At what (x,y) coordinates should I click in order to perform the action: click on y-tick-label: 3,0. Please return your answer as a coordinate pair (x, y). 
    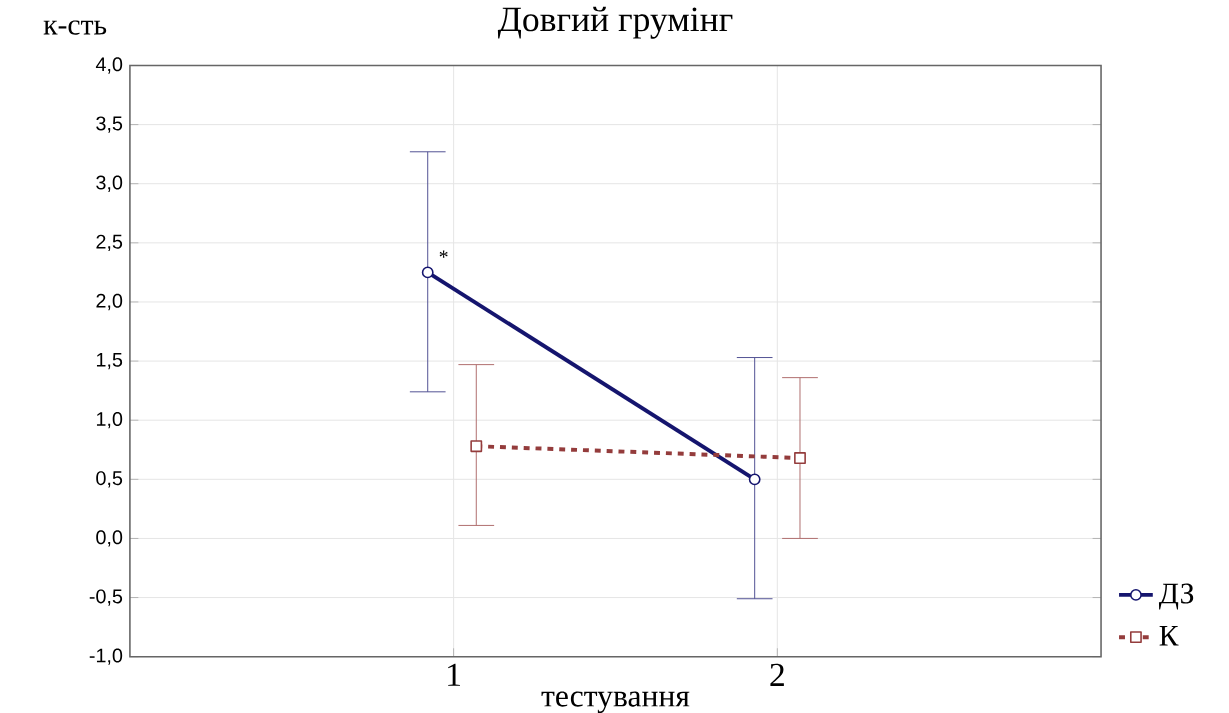
    Looking at the image, I should click on (109, 183).